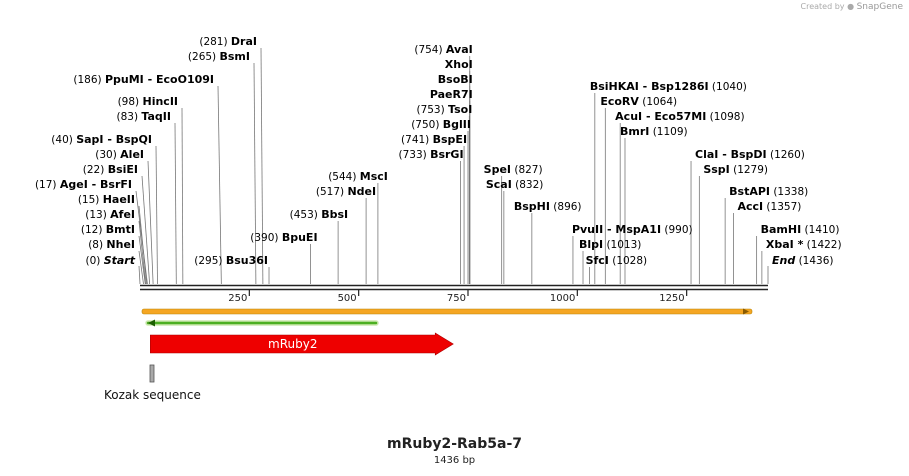 This screenshot has height=476, width=909. Describe the element at coordinates (750, 154) in the screenshot. I see `enzyme-site-label: ClaI - BspDI (1260)` at that location.